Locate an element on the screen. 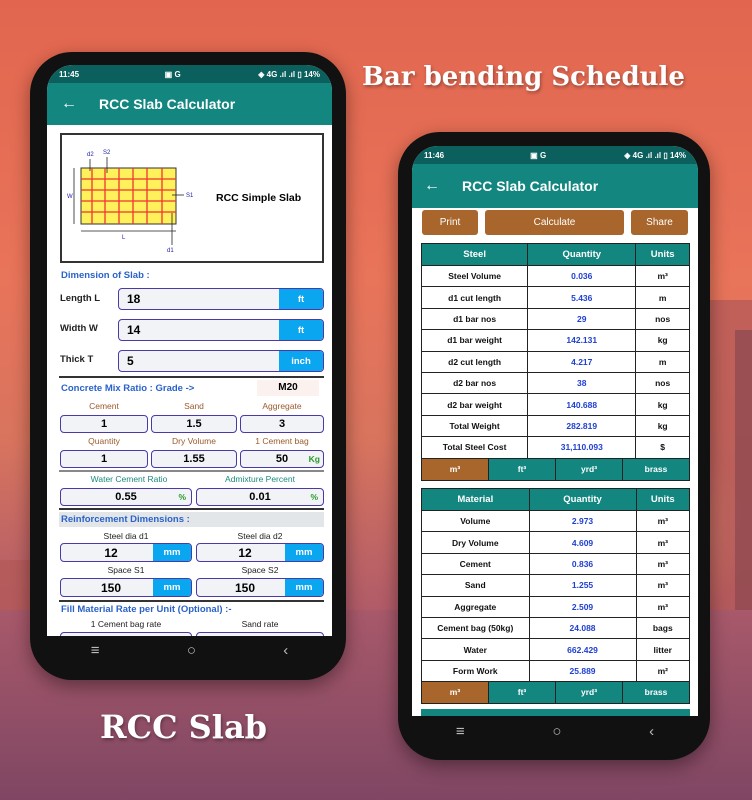 The width and height of the screenshot is (752, 800). label-admixture: Admixture Percent is located at coordinates (260, 479).